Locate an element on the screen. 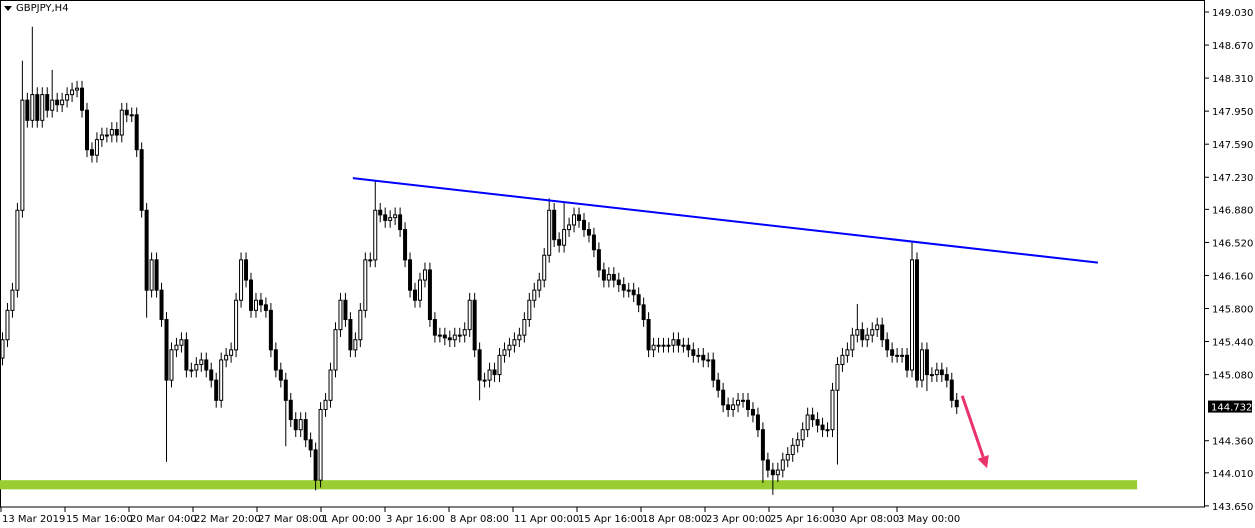  chart-title: GBPJPY,H4 is located at coordinates (36, 8).